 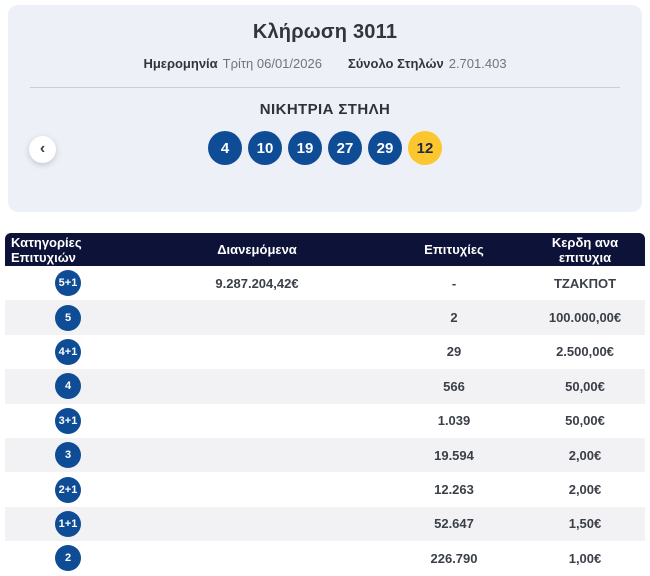 What do you see at coordinates (305, 148) in the screenshot?
I see `winning-number-ball: 19` at bounding box center [305, 148].